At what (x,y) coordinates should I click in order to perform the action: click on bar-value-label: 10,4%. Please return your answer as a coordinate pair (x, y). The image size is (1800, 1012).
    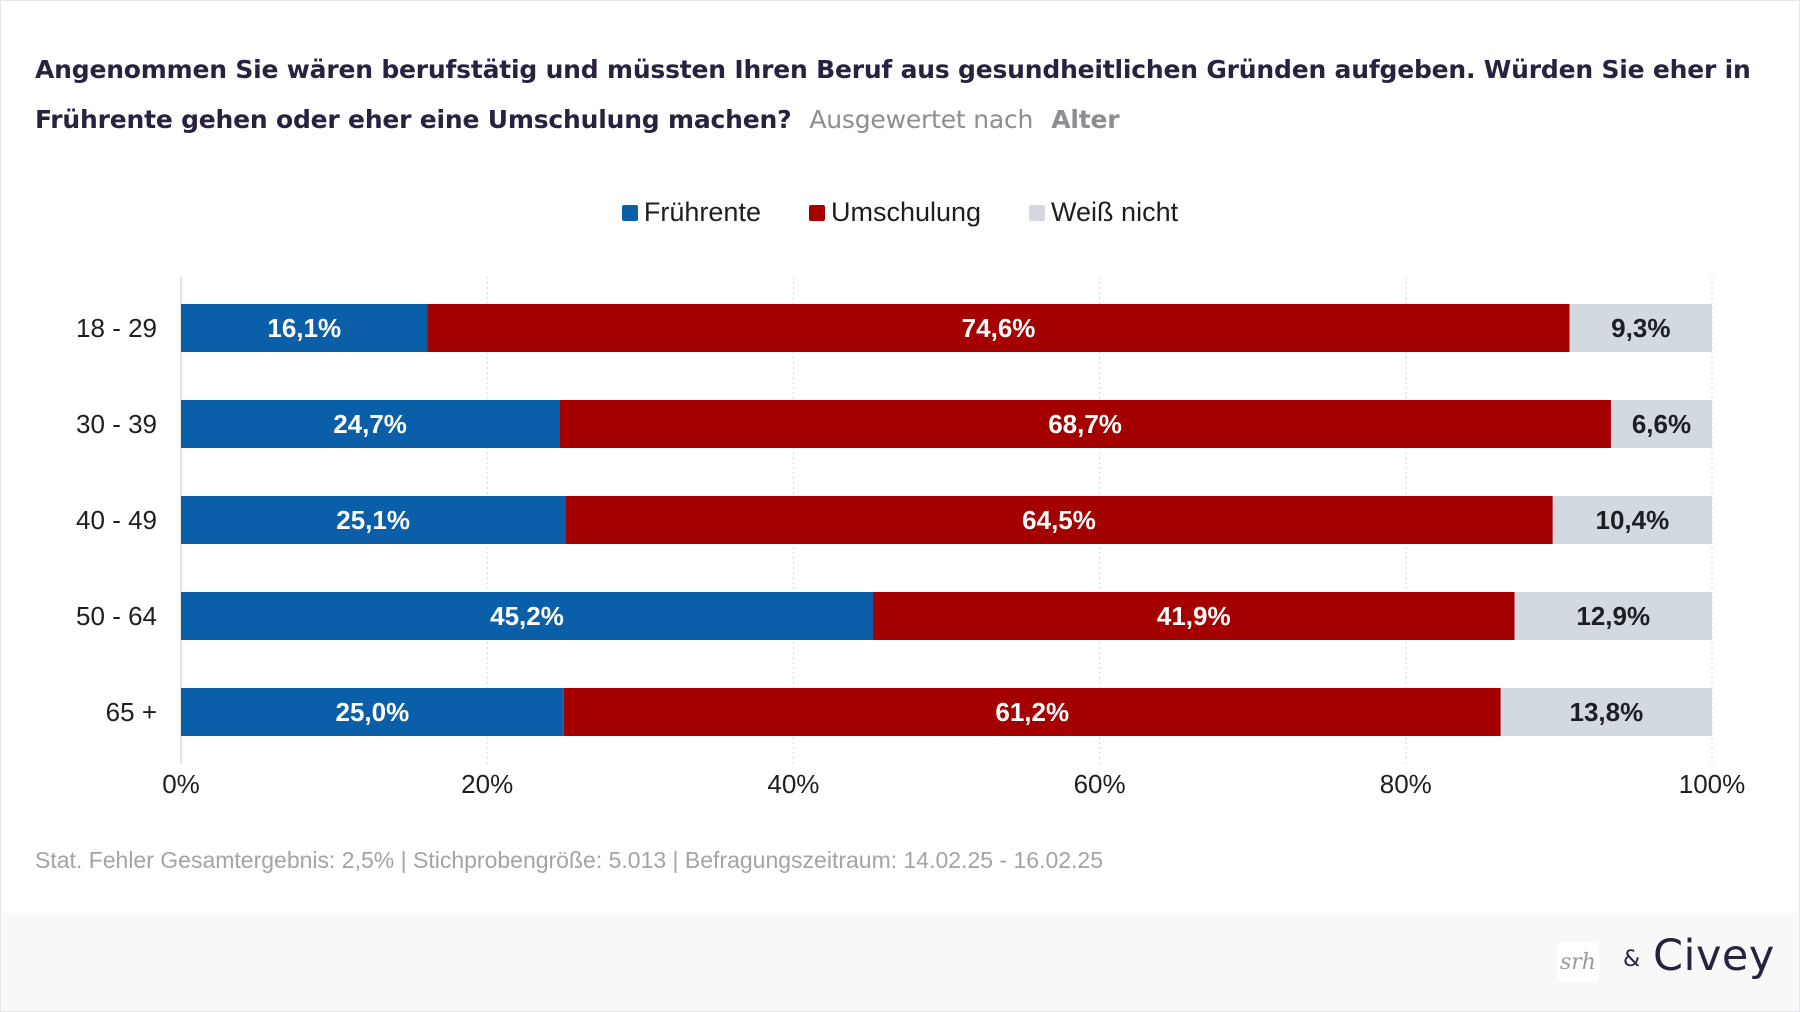
    Looking at the image, I should click on (1633, 520).